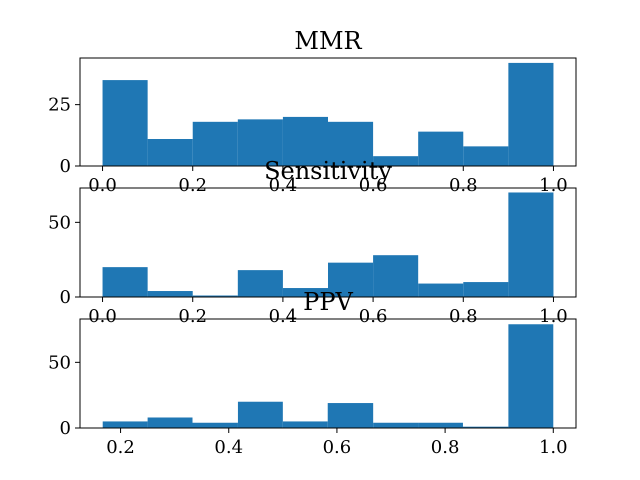 Image resolution: width=640 pixels, height=480 pixels. Describe the element at coordinates (102, 185) in the screenshot. I see `mmr-x-tick-label: 0.0` at that location.